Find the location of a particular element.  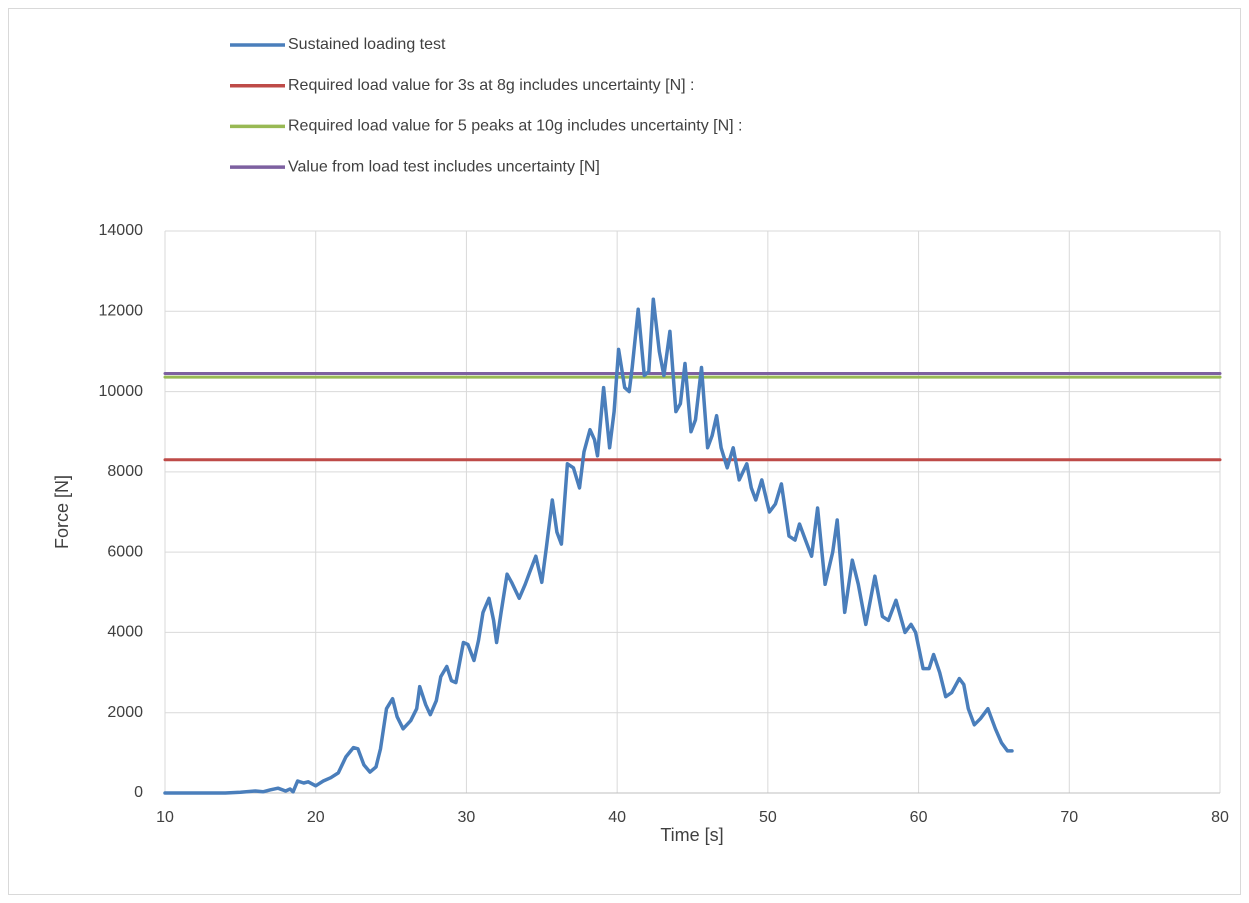

x-tick-label: 70 is located at coordinates (1069, 817).